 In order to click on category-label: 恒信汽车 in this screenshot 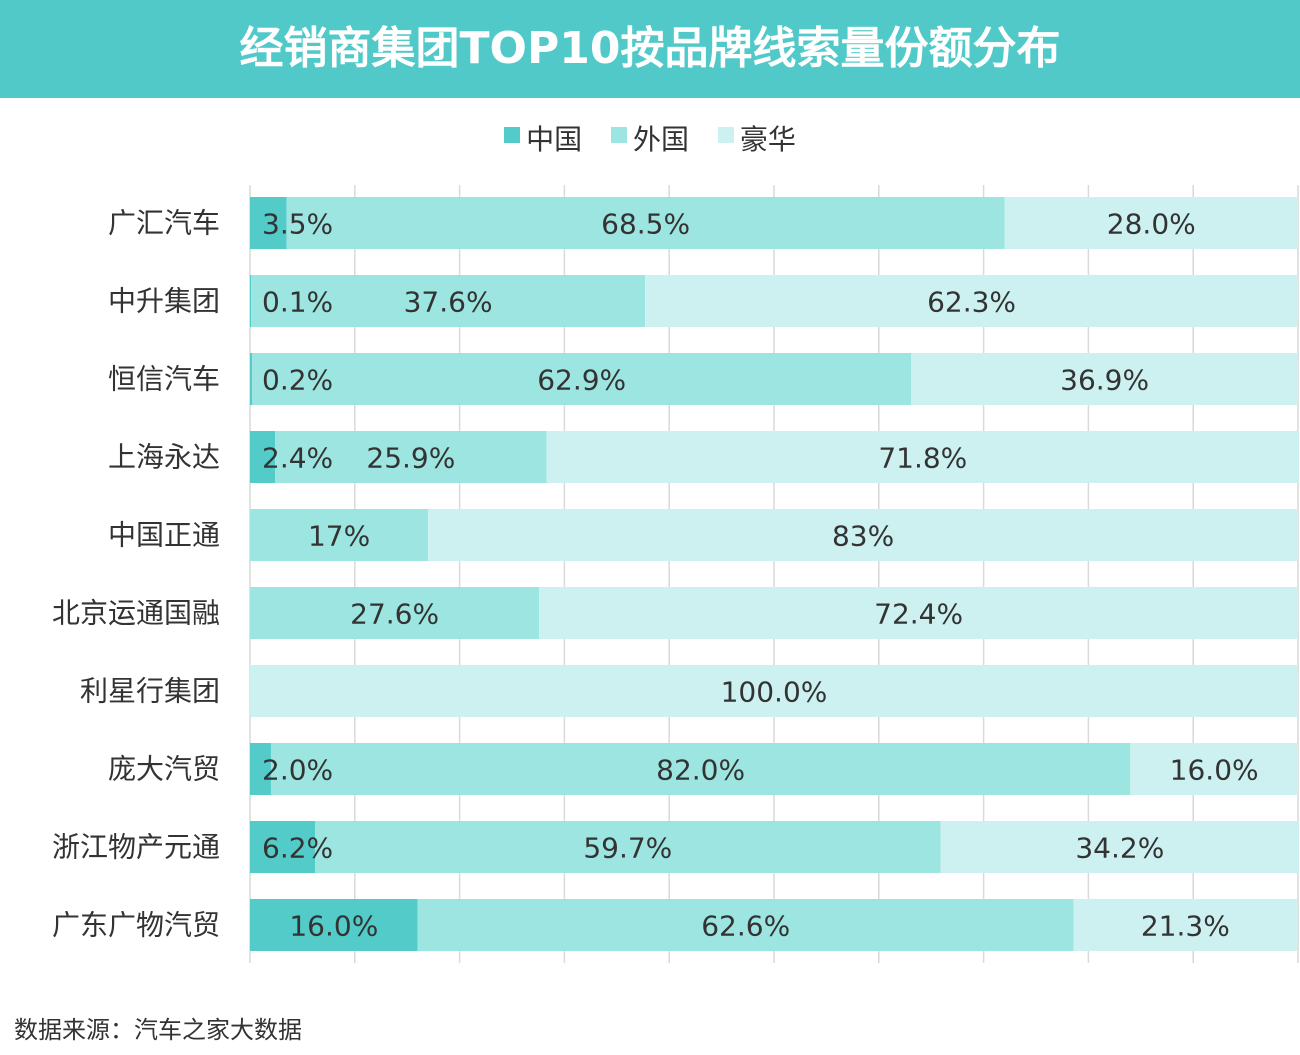, I will do `click(164, 379)`.